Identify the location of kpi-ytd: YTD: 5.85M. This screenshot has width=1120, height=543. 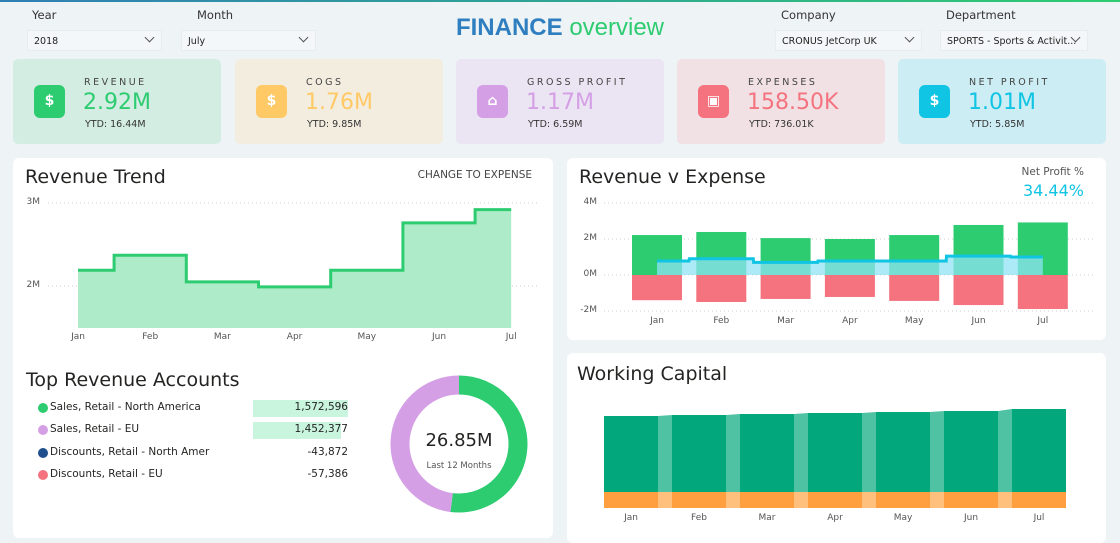
(997, 124).